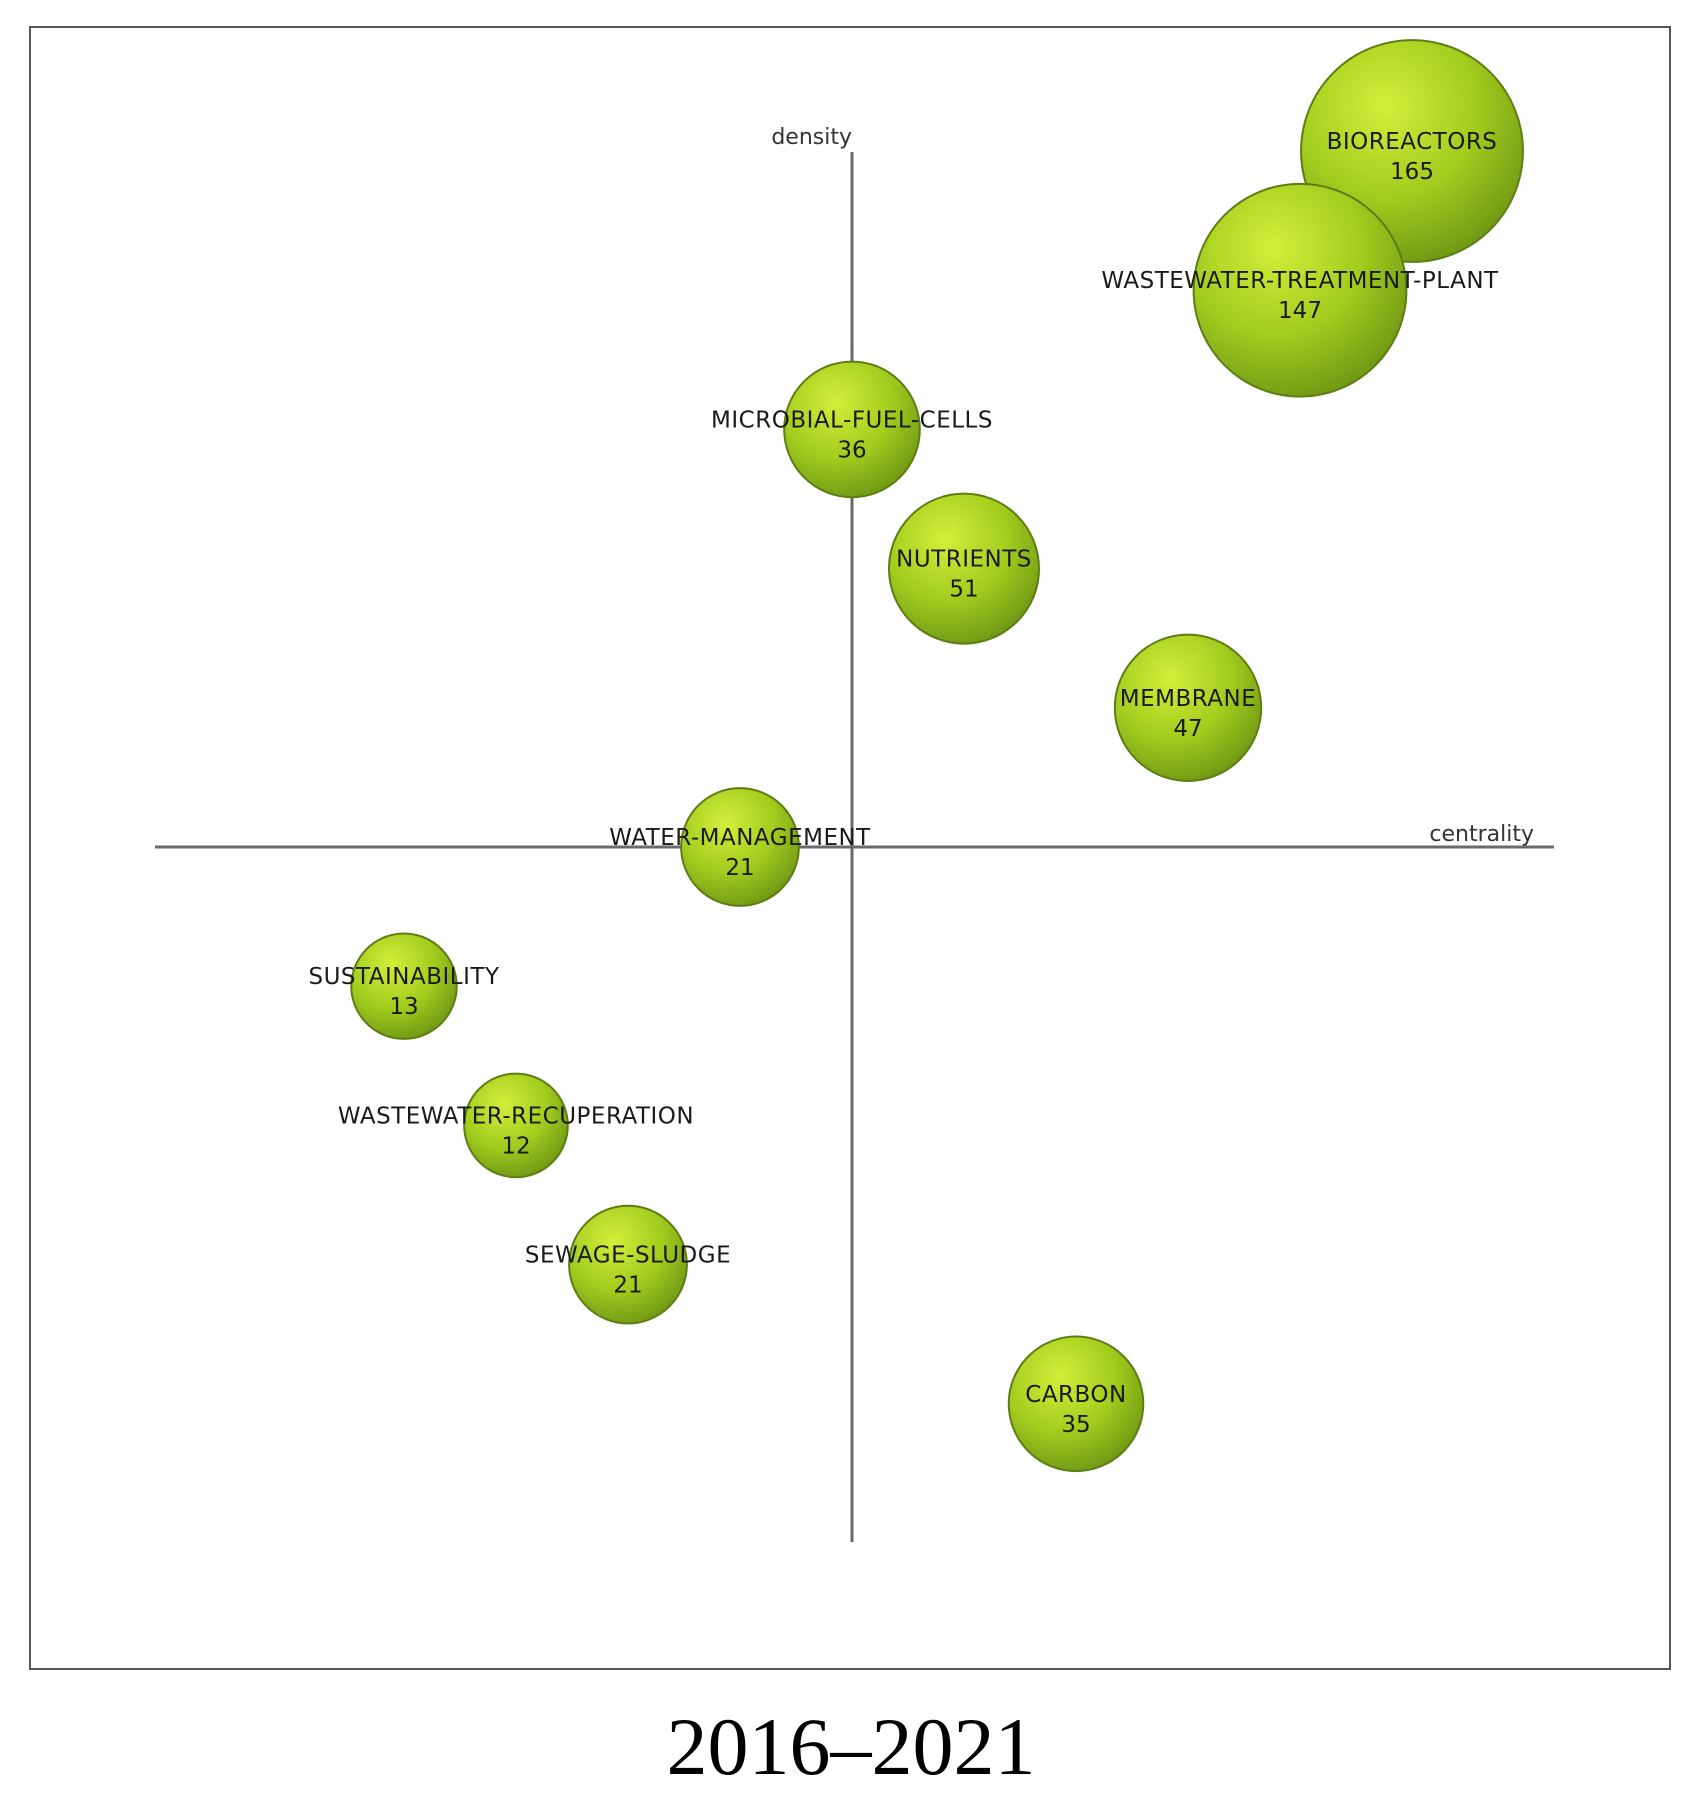 This screenshot has height=1819, width=1702. What do you see at coordinates (851, 1746) in the screenshot?
I see `figure-caption: 2016–2021` at bounding box center [851, 1746].